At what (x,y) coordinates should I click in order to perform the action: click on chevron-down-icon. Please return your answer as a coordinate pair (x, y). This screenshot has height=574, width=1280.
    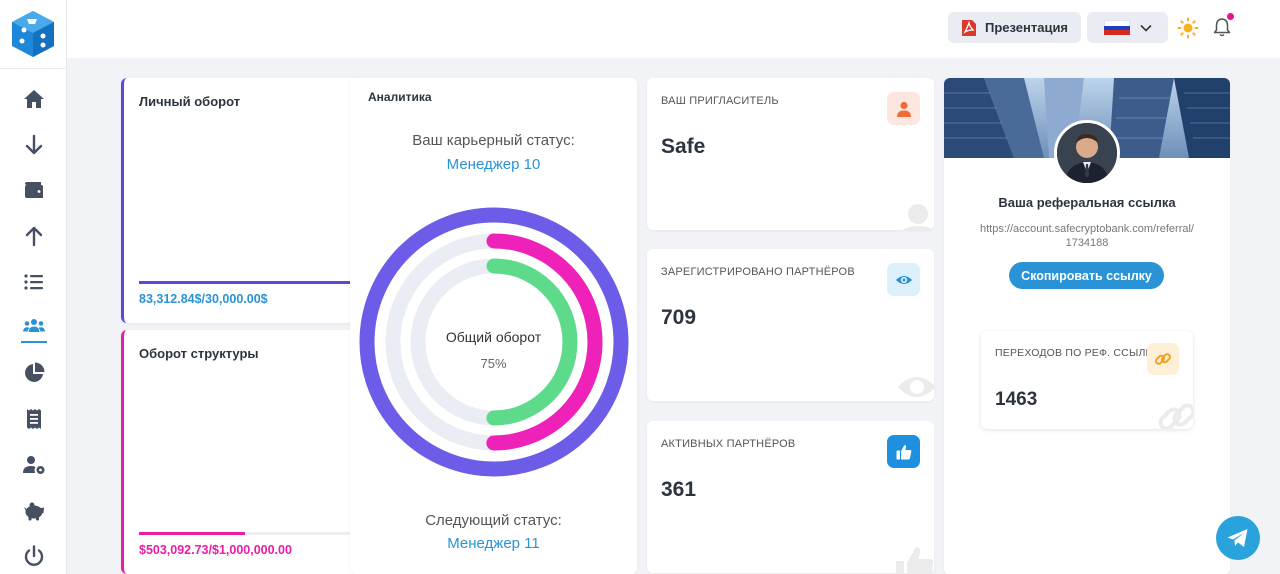
    Looking at the image, I should click on (1145, 28).